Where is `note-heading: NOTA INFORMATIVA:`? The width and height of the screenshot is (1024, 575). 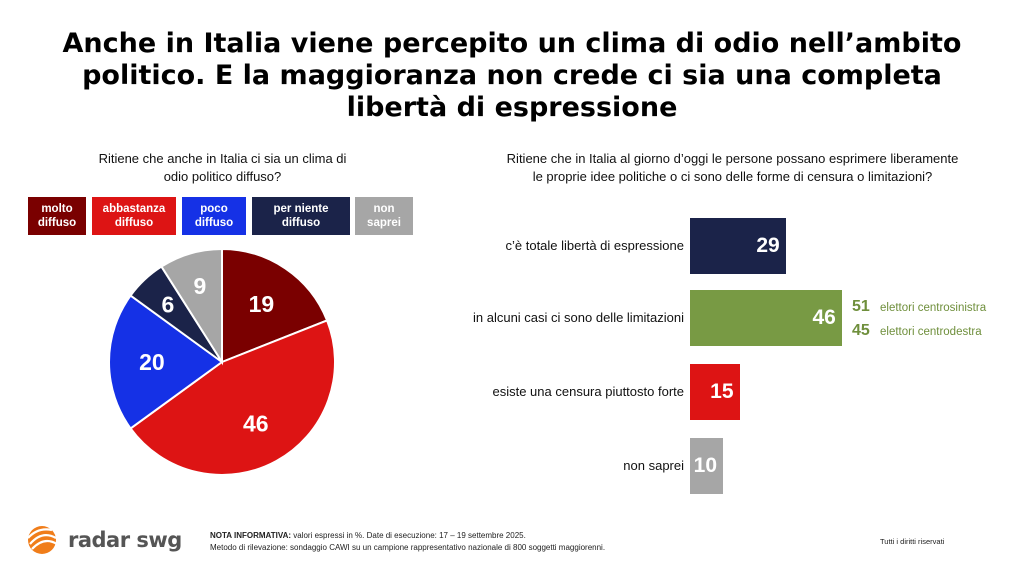 note-heading: NOTA INFORMATIVA: is located at coordinates (251, 535).